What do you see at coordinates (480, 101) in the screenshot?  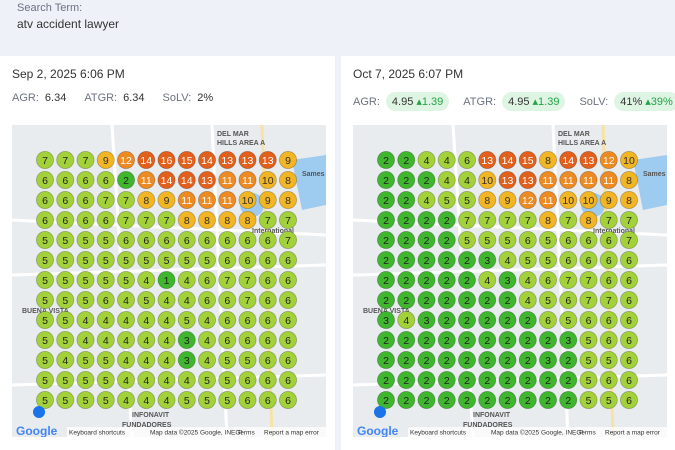 I see `metric-label: ATGR:` at bounding box center [480, 101].